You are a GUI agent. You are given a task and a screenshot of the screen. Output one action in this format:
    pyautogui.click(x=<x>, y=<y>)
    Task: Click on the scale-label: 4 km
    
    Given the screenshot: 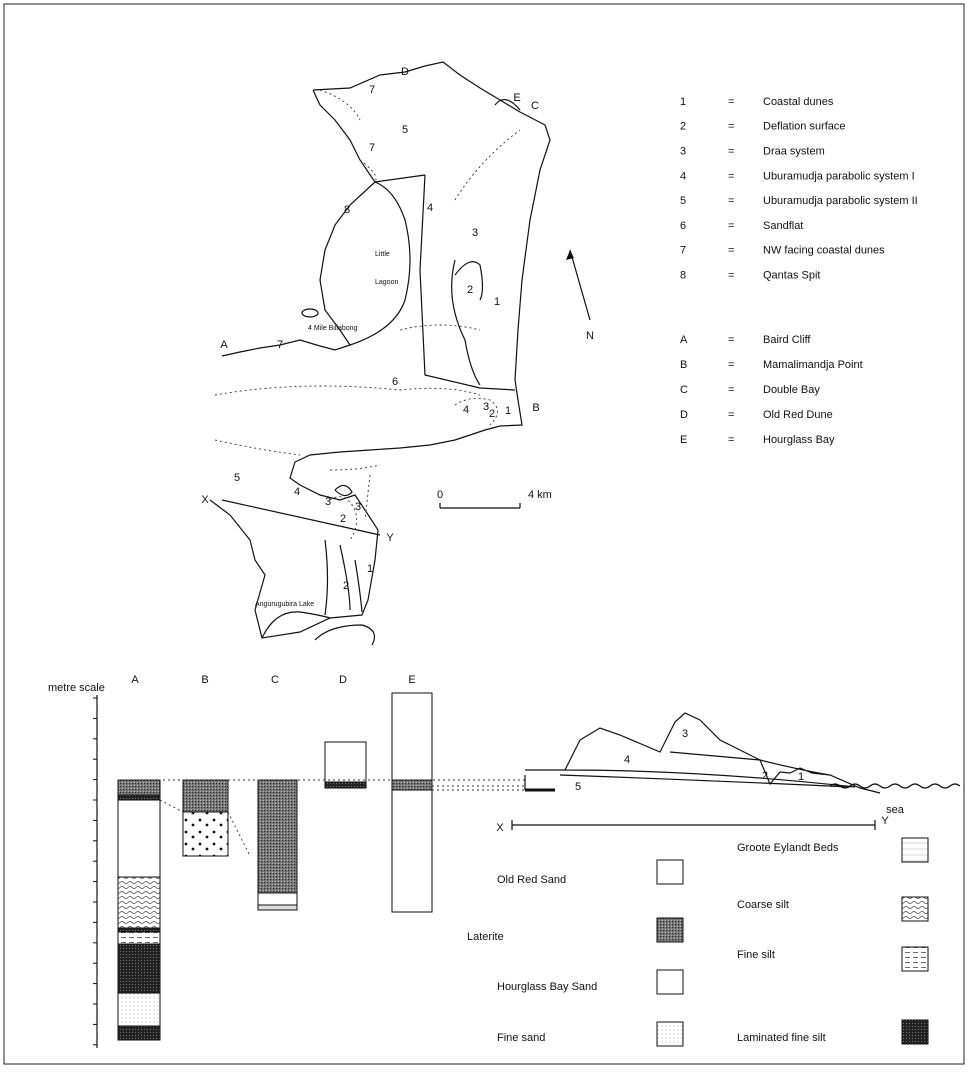 What is the action you would take?
    pyautogui.click(x=540, y=495)
    